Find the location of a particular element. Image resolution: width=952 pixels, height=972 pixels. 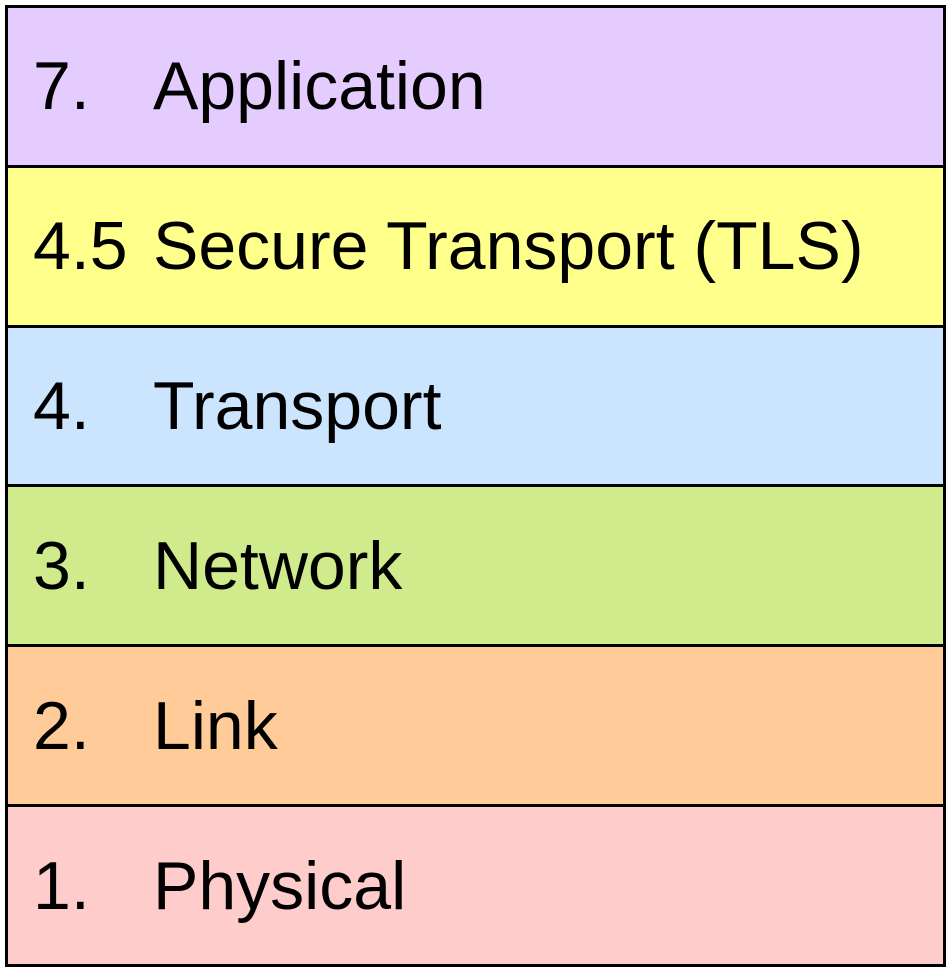

layer-number: 2. is located at coordinates (61, 725).